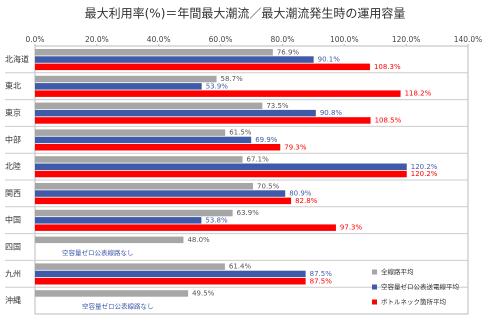 This screenshot has height=325, width=490. I want to click on value-label: 53.8%, so click(216, 220).